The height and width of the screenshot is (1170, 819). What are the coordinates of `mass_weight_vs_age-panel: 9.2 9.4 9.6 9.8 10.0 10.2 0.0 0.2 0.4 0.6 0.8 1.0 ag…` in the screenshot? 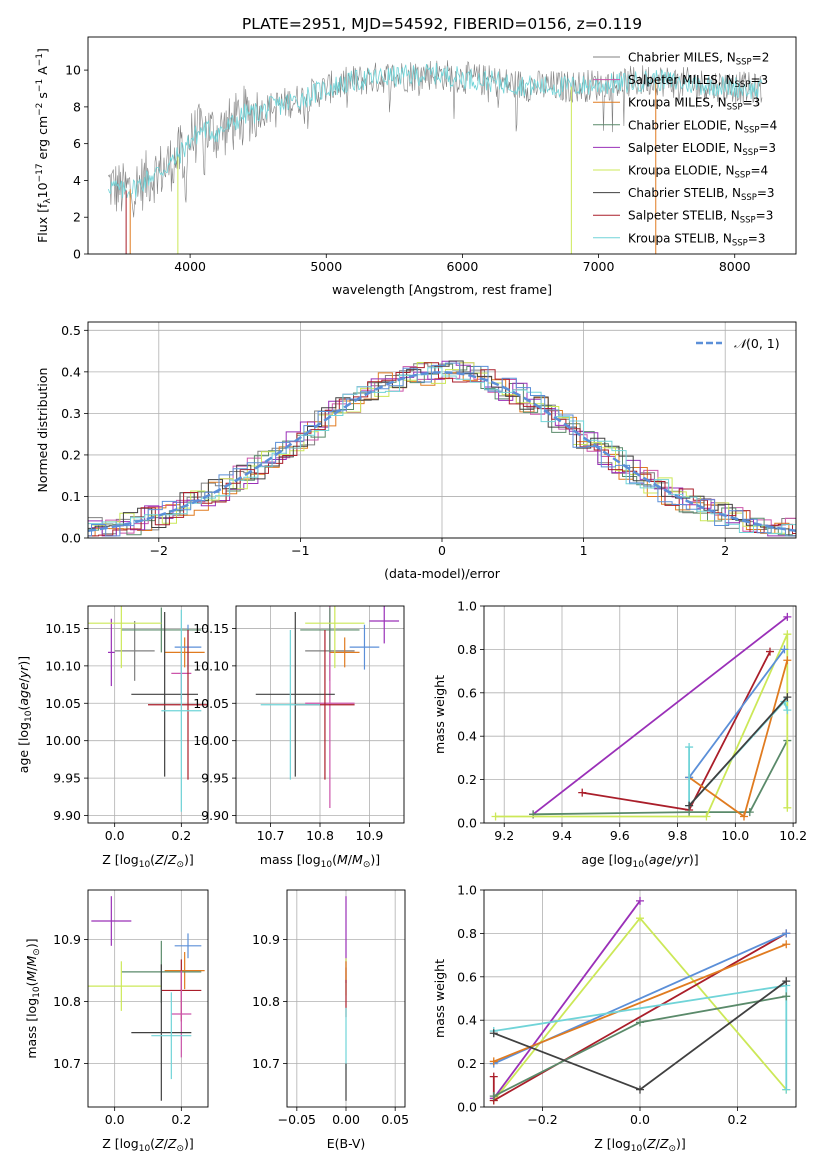 It's located at (619, 735).